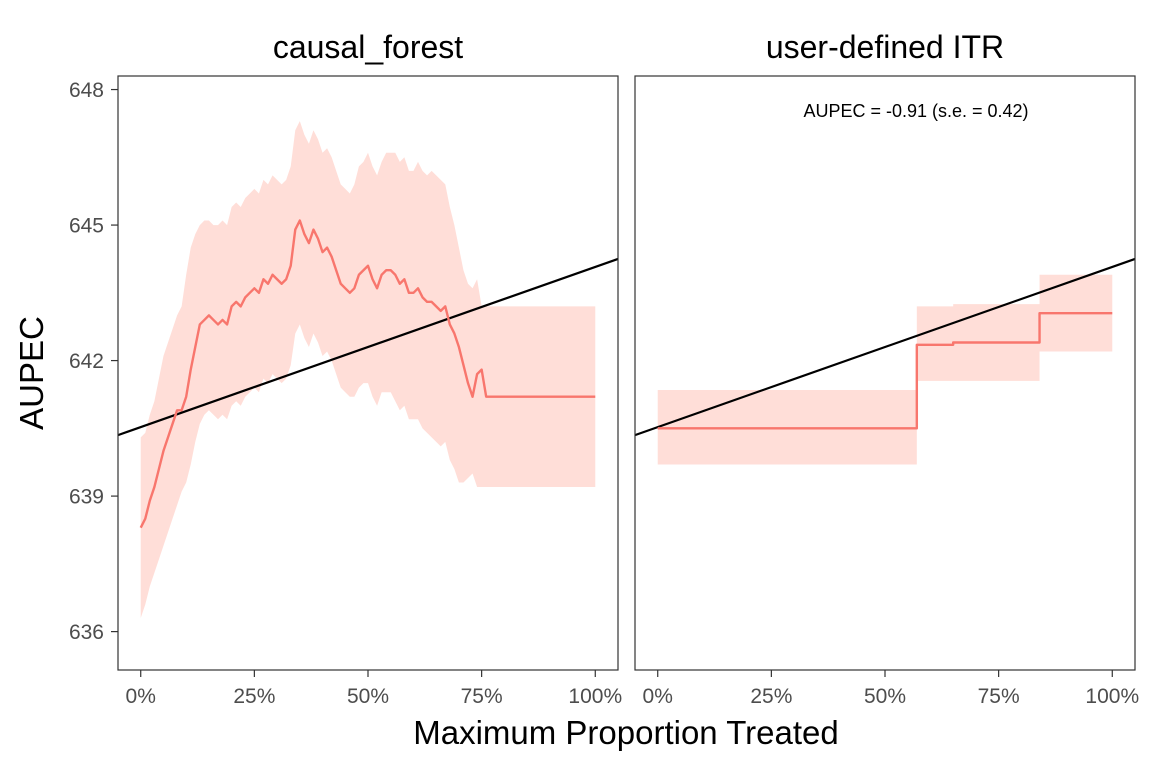 This screenshot has height=768, width=1152. What do you see at coordinates (368, 347) in the screenshot?
I see `reference-line-causal-forest` at bounding box center [368, 347].